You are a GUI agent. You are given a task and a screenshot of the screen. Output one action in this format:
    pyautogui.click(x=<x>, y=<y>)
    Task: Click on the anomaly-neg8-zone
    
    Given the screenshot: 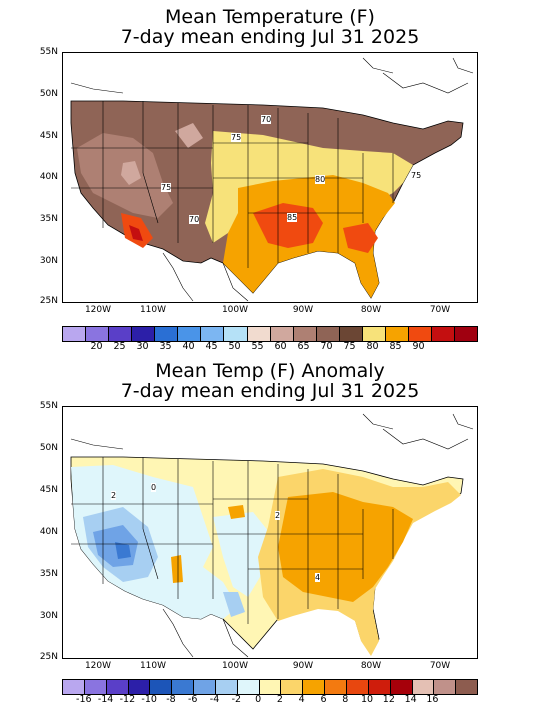 What is the action you would take?
    pyautogui.click(x=123, y=550)
    